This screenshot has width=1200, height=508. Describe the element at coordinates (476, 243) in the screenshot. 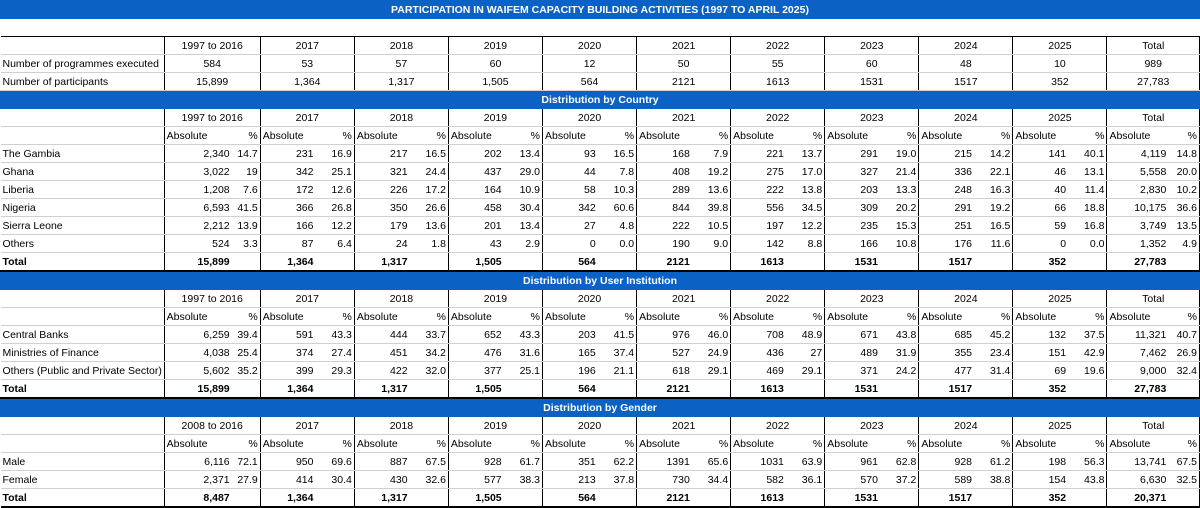

I see `absolute-cell: 43` at that location.